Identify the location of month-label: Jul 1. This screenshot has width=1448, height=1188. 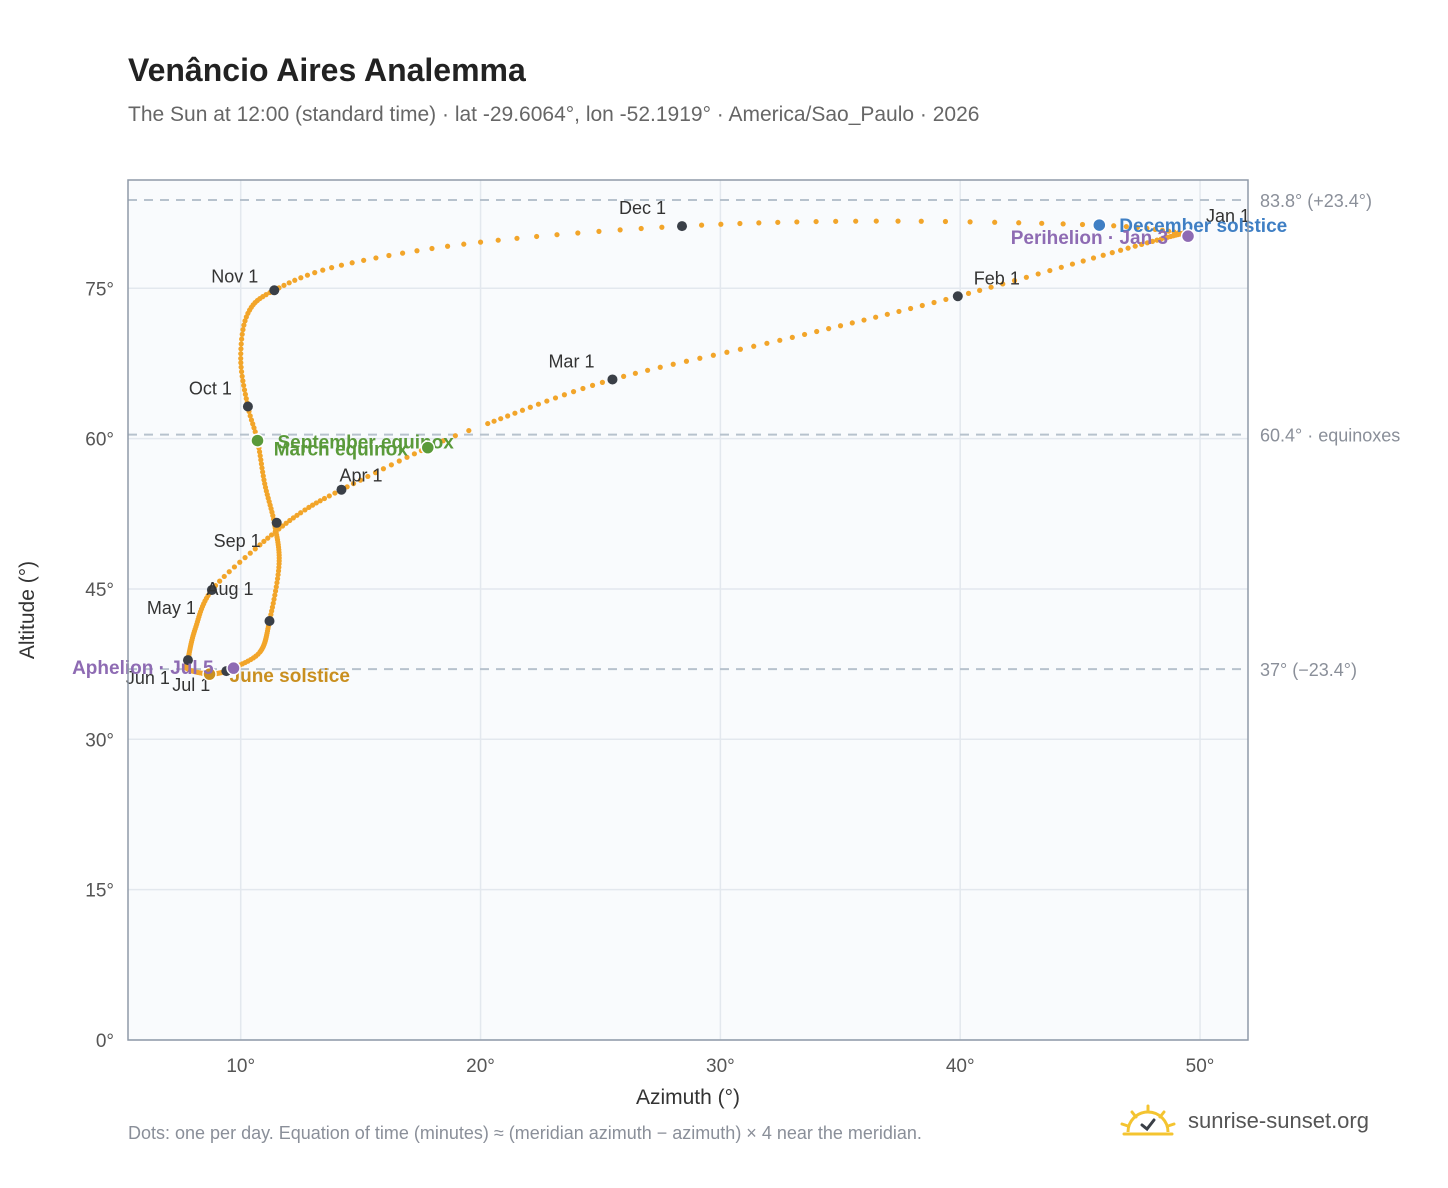
(191, 685).